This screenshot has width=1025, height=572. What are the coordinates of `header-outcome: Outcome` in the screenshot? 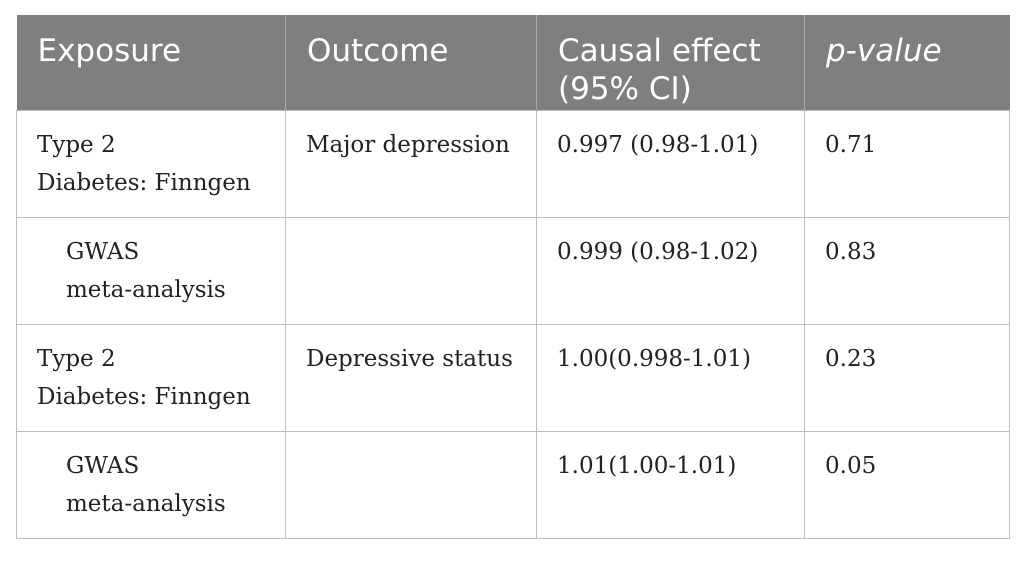 It's located at (411, 62).